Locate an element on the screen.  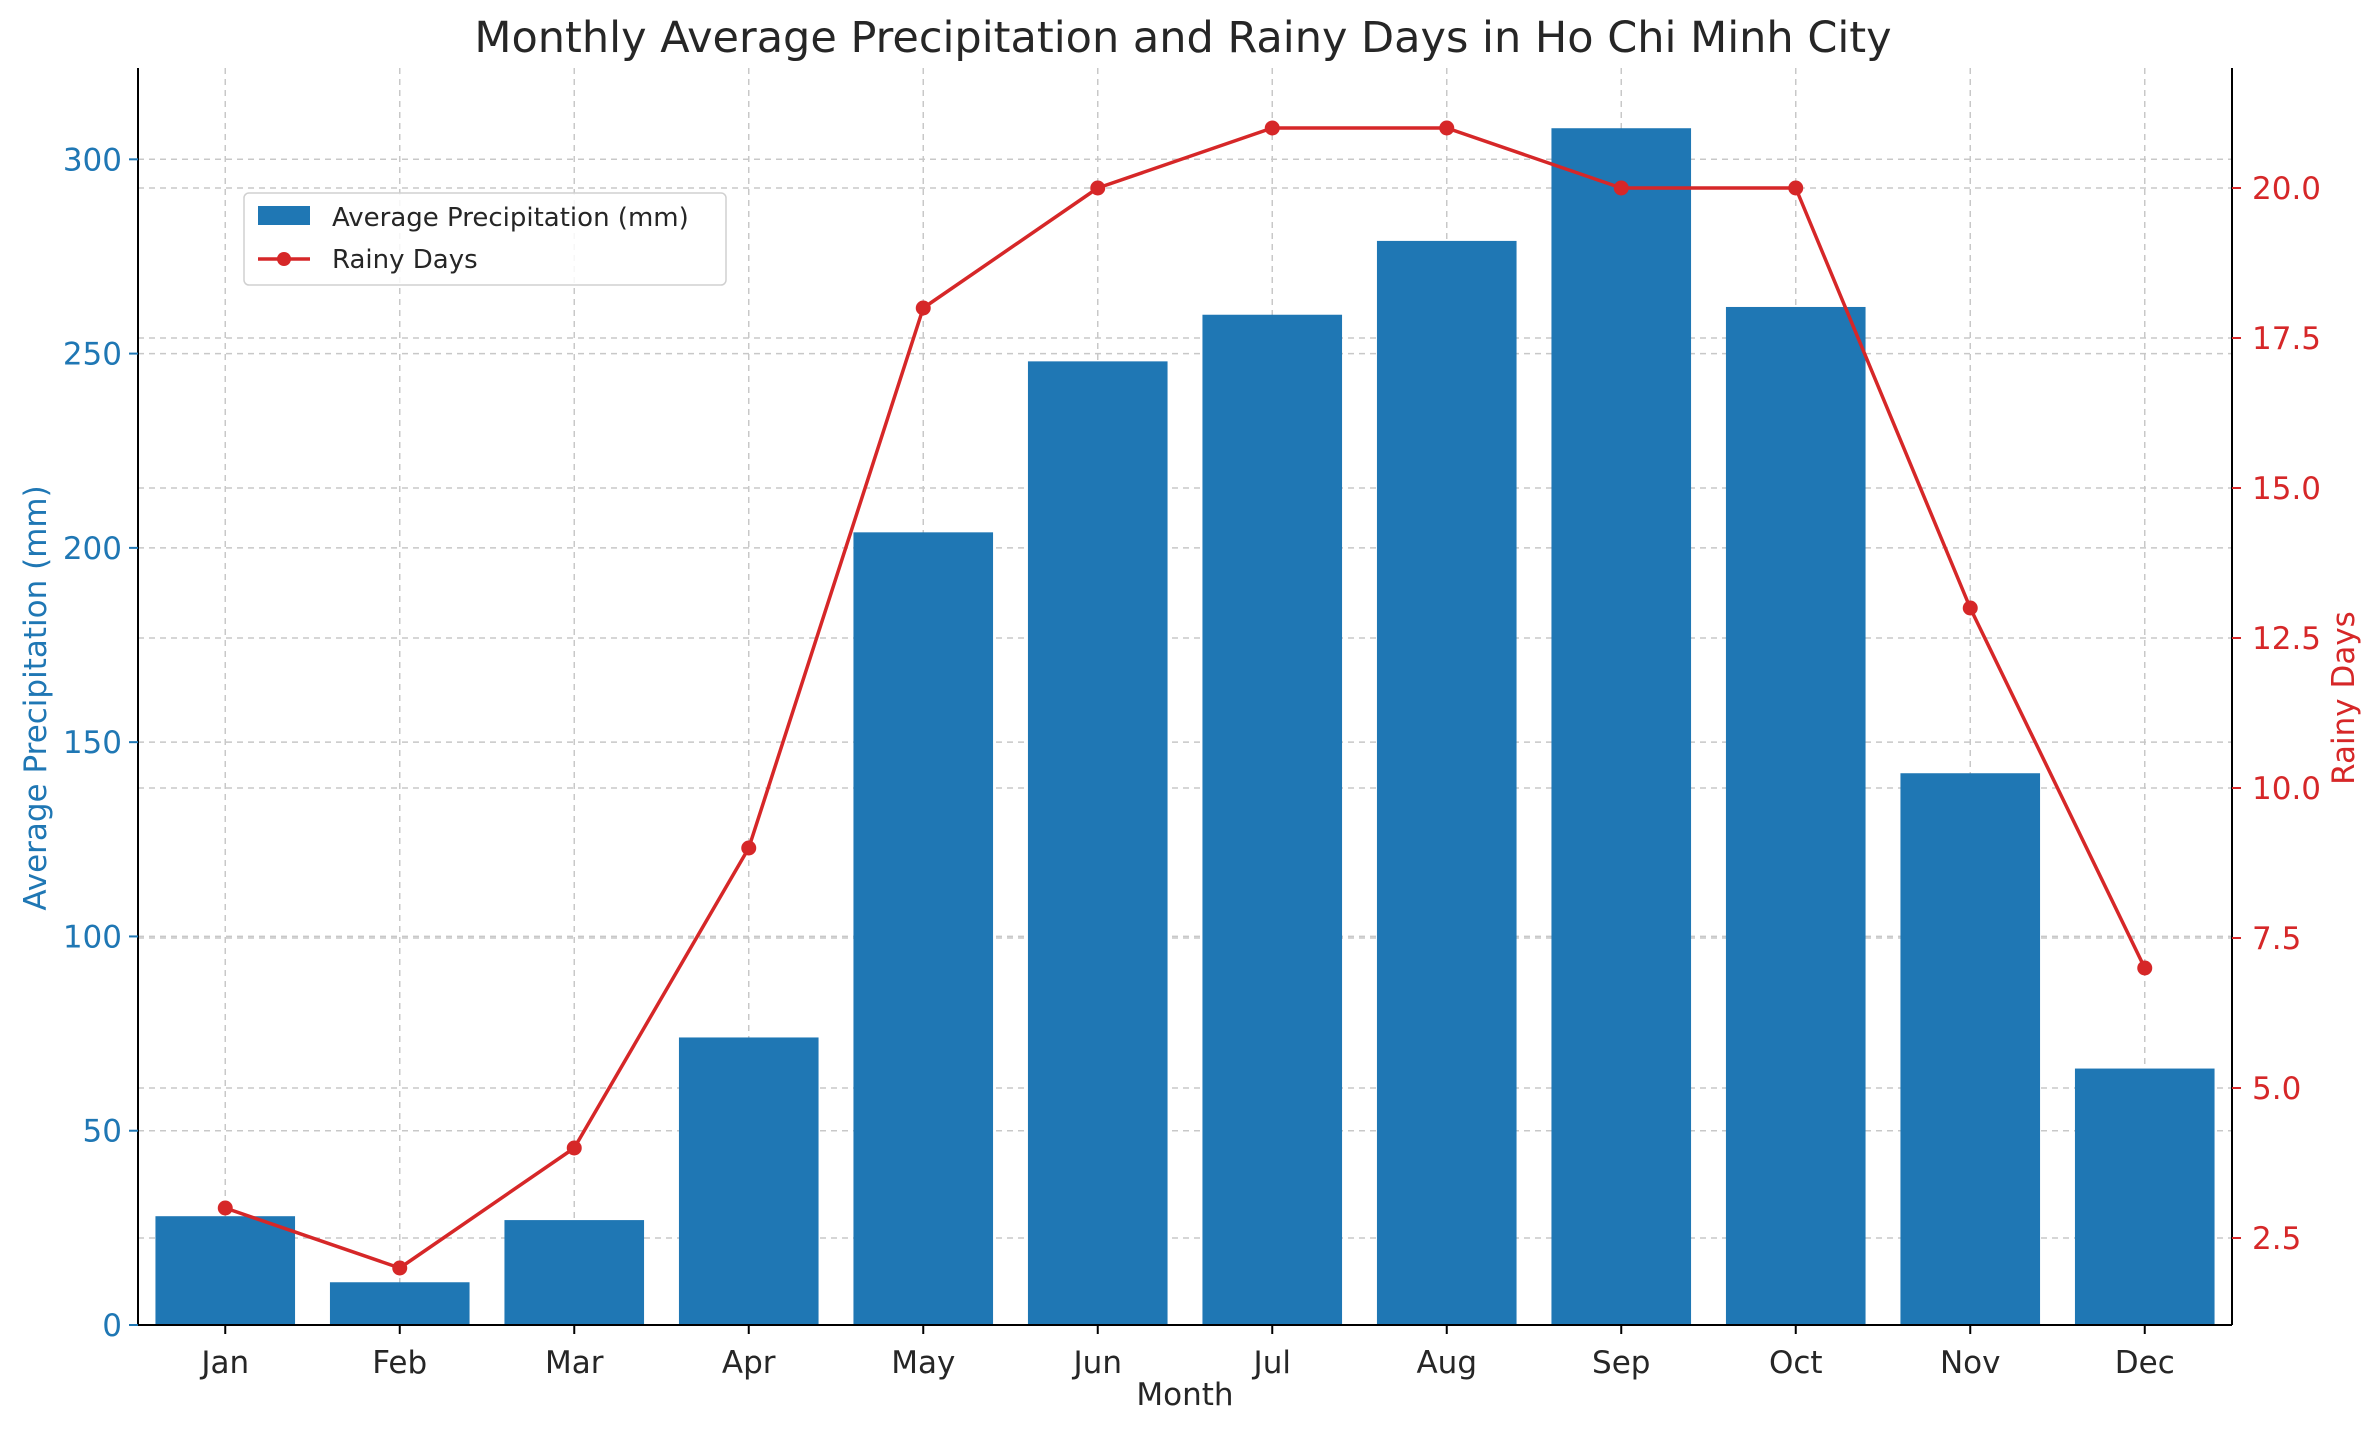
left-axis-label: Average Precipitation (mm) is located at coordinates (36, 697).